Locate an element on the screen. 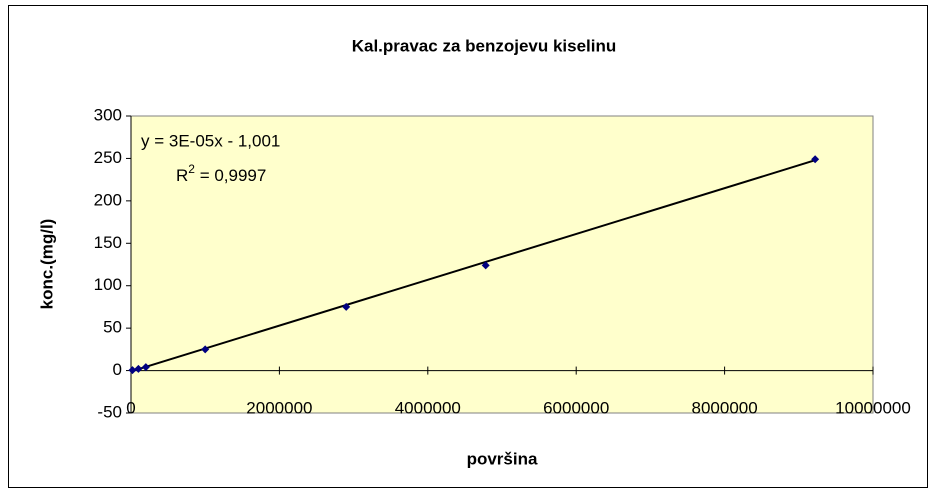  y-tick-label: -50 is located at coordinates (109, 411).